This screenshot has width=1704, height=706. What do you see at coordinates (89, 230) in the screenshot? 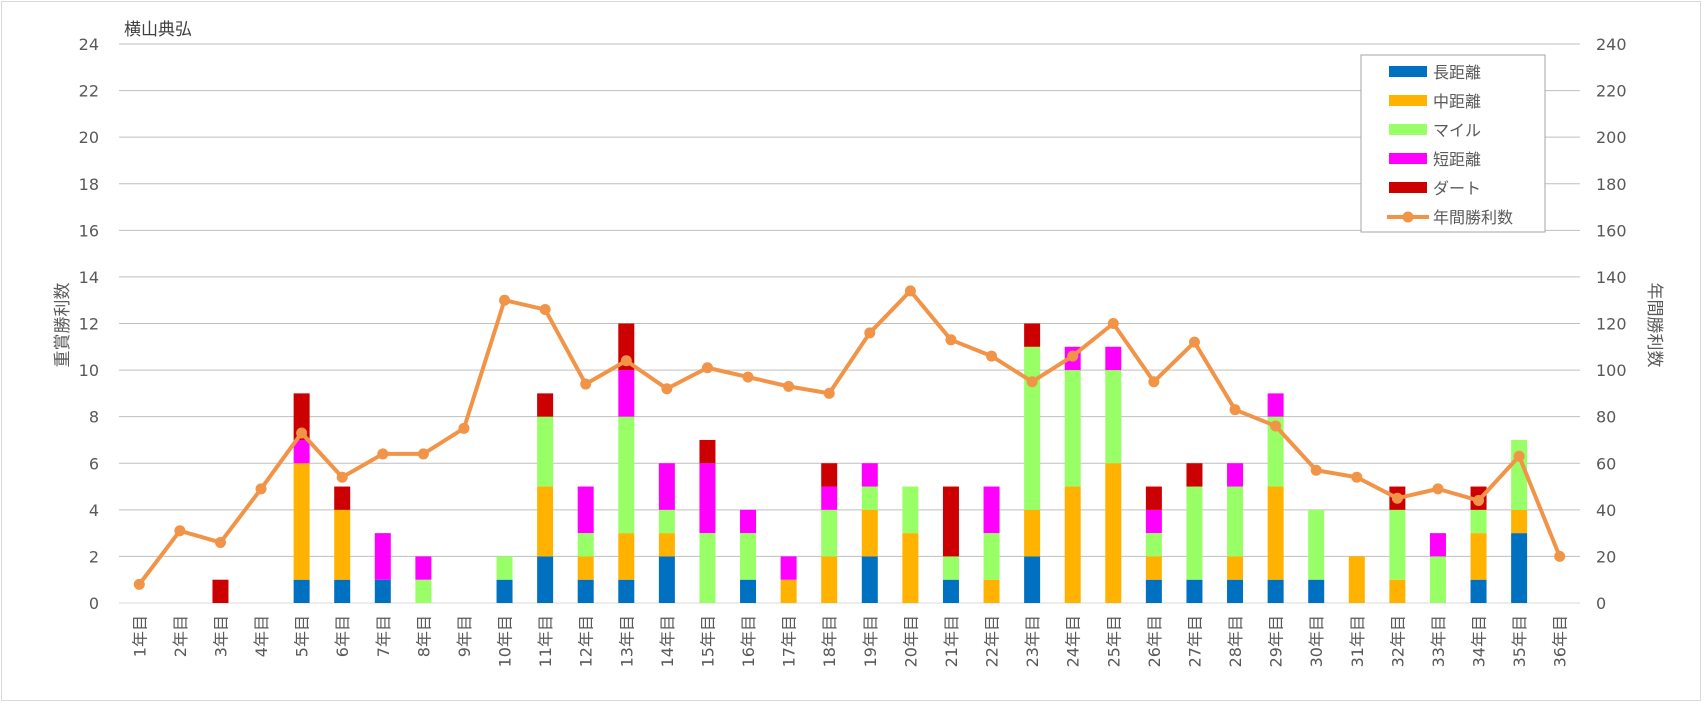
I see `left-tick-label: 16` at bounding box center [89, 230].